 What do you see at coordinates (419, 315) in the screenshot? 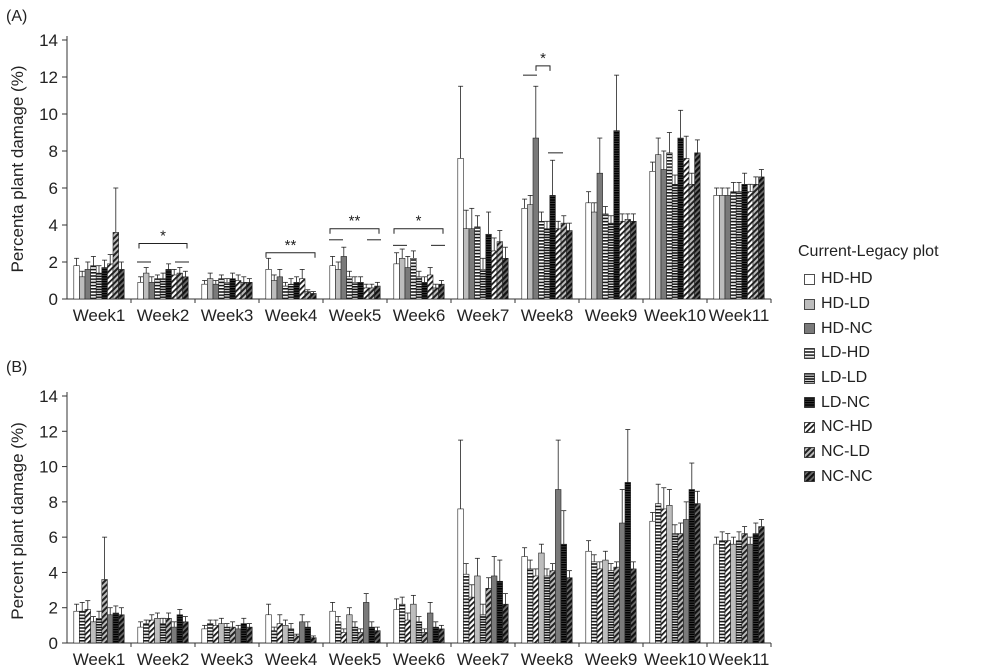
I see `x-tick-label-a-week6: Week6` at bounding box center [419, 315].